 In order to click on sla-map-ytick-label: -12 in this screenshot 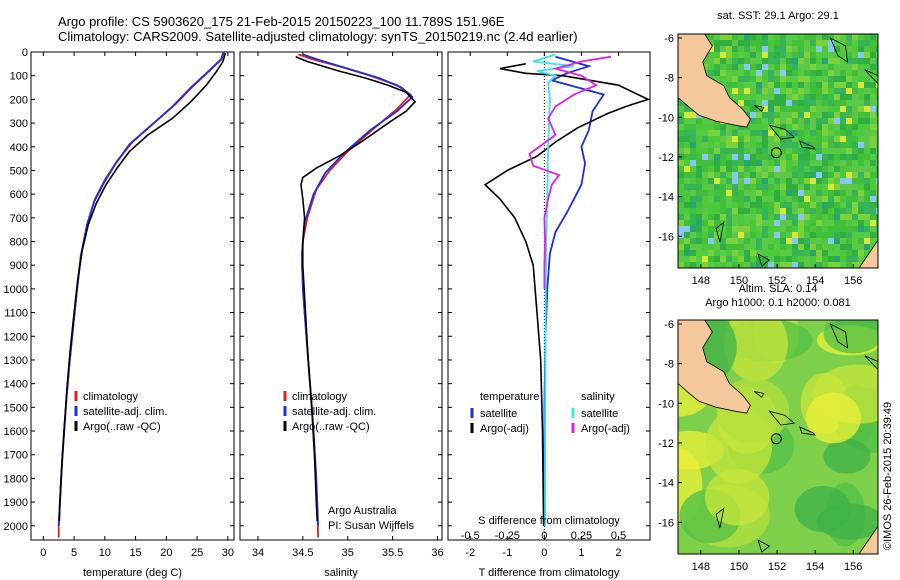, I will do `click(666, 444)`.